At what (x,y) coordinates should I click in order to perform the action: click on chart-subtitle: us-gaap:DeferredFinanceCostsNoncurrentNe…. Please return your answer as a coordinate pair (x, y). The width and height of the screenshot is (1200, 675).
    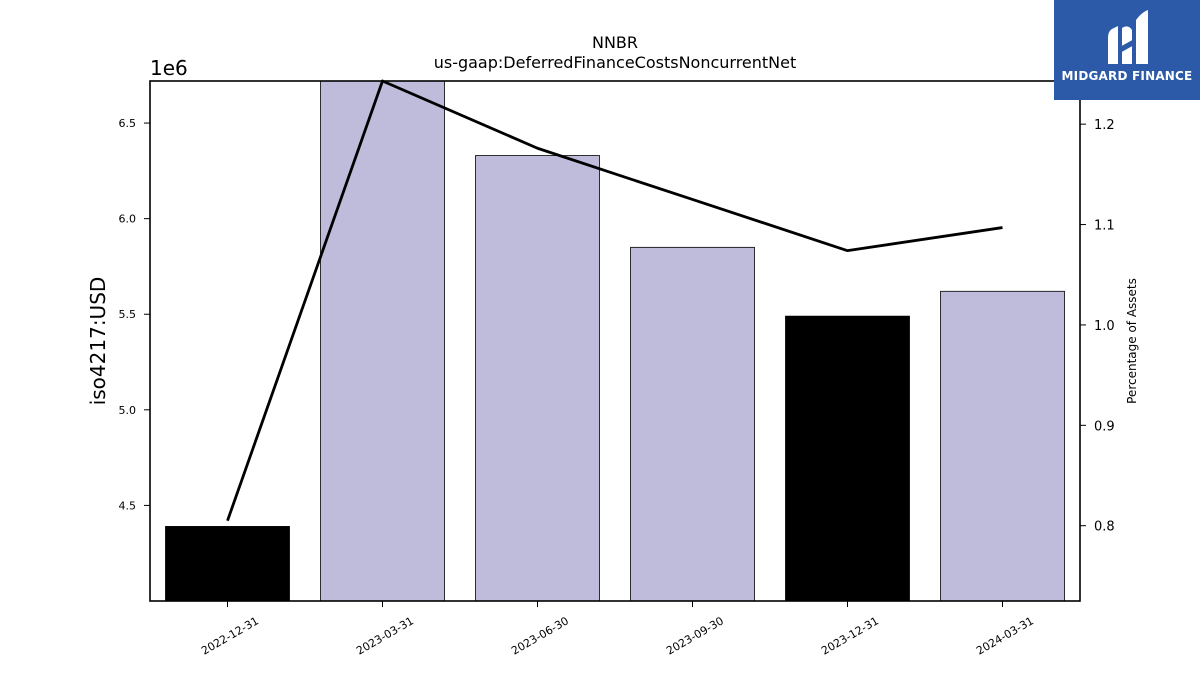
    Looking at the image, I should click on (615, 62).